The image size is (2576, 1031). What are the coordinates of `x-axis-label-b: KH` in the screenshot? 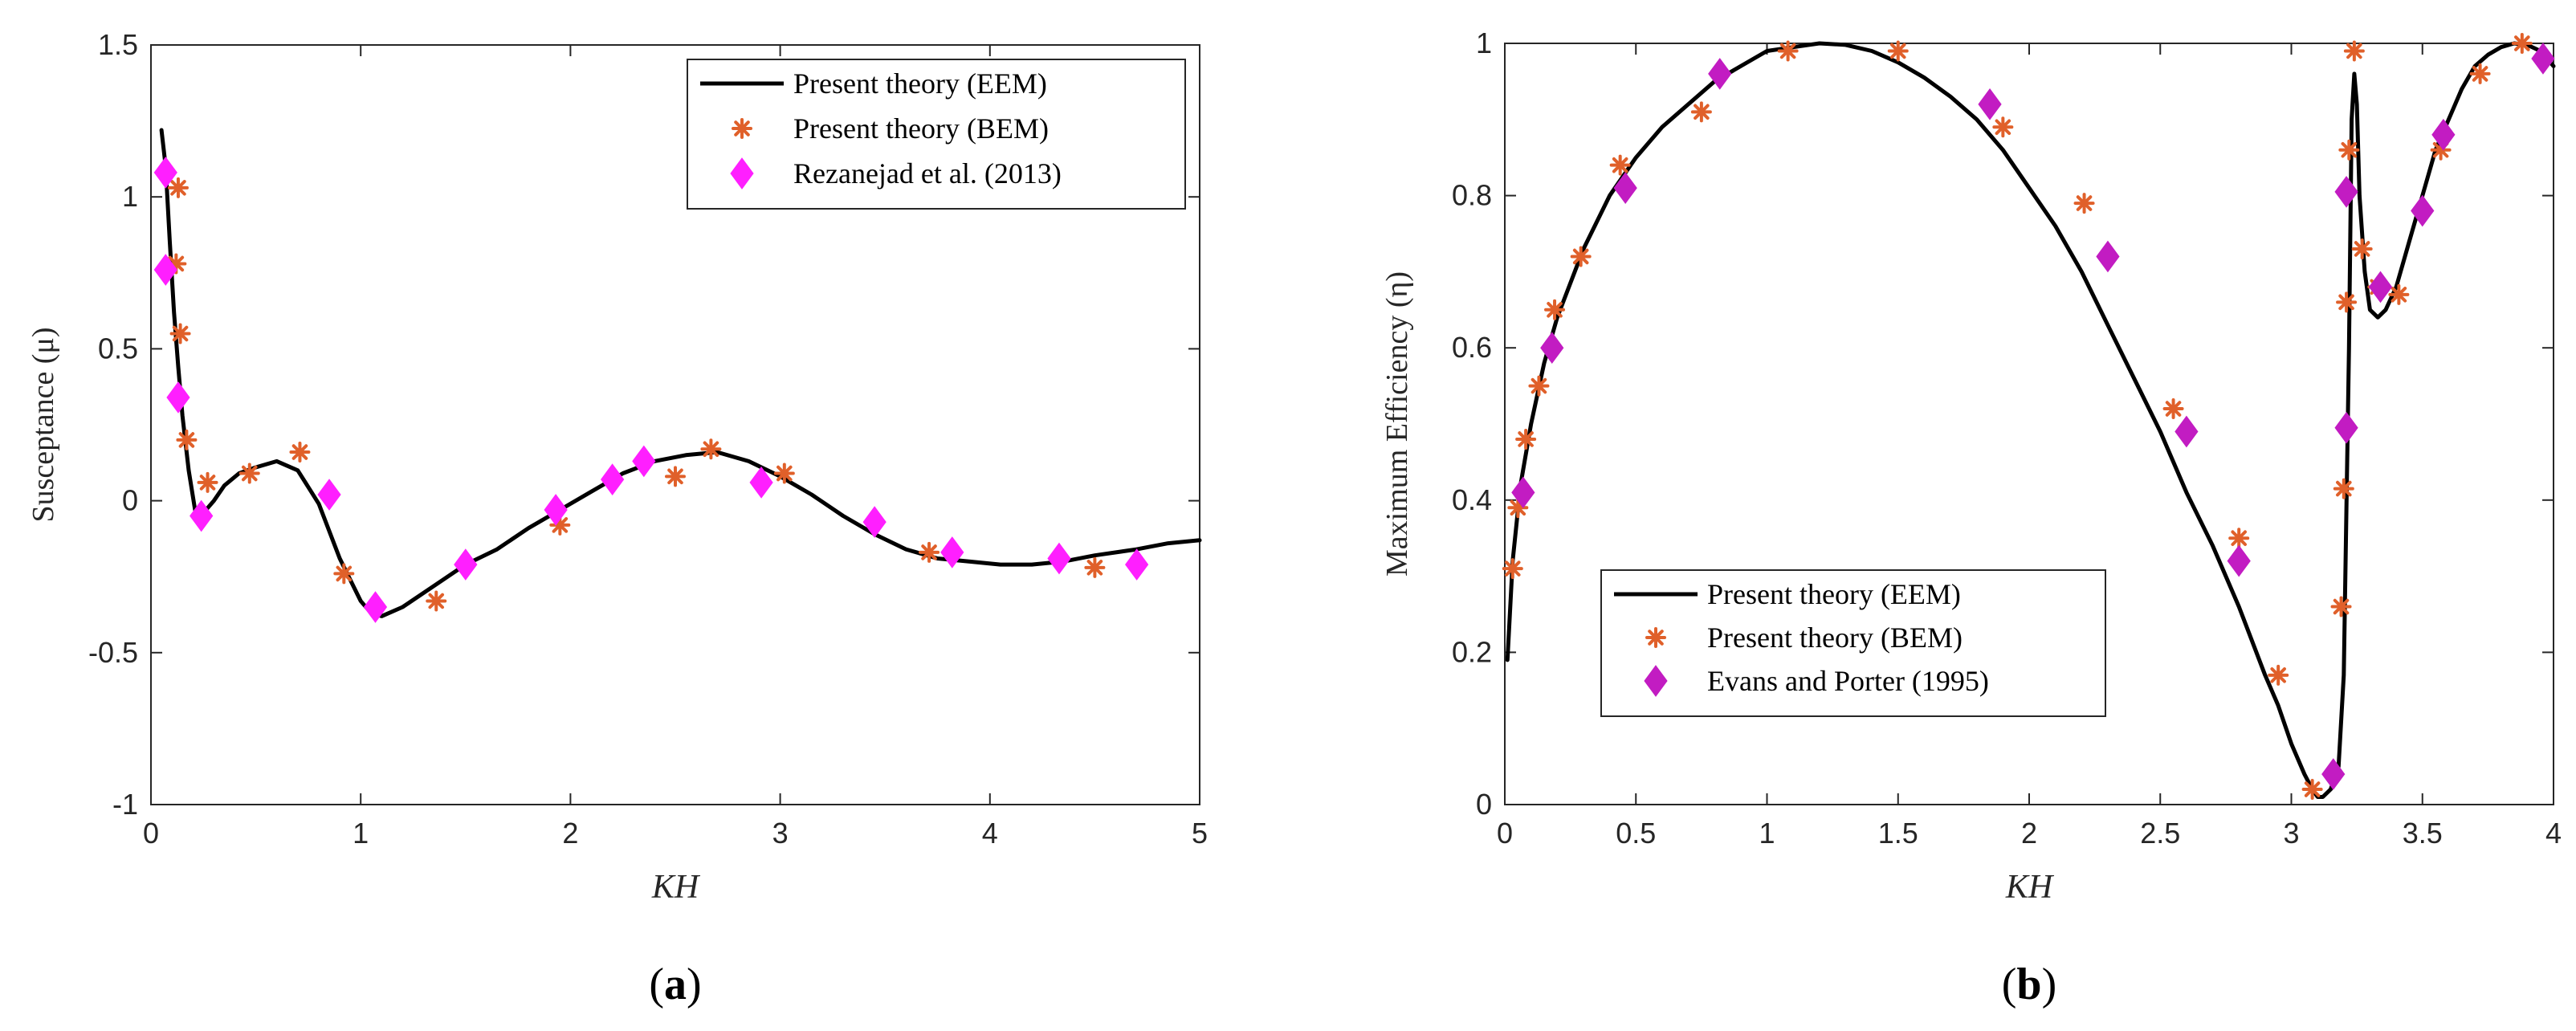 It's located at (2030, 887).